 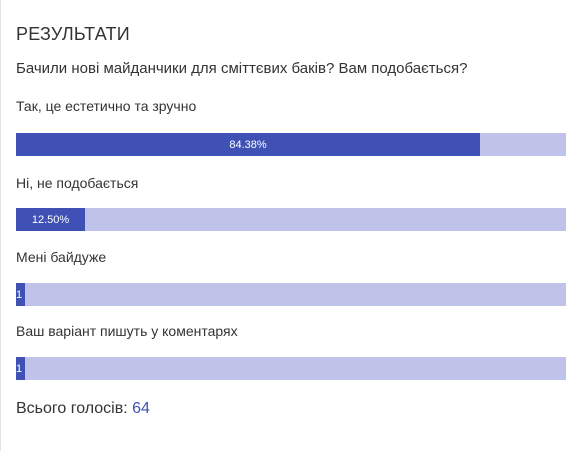 What do you see at coordinates (141, 408) in the screenshot?
I see `total-votes-count: 64` at bounding box center [141, 408].